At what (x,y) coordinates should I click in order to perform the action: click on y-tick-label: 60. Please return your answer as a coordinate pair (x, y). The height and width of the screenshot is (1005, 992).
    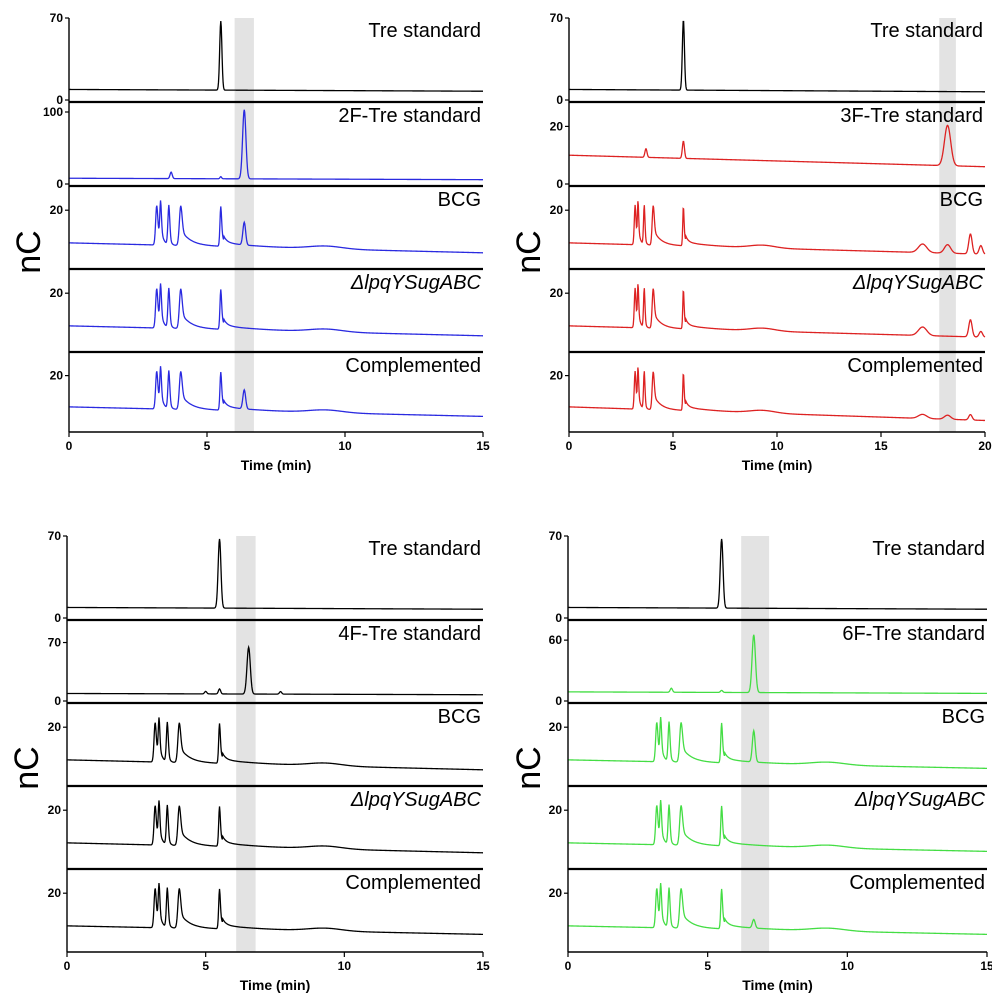
    Looking at the image, I should click on (556, 640).